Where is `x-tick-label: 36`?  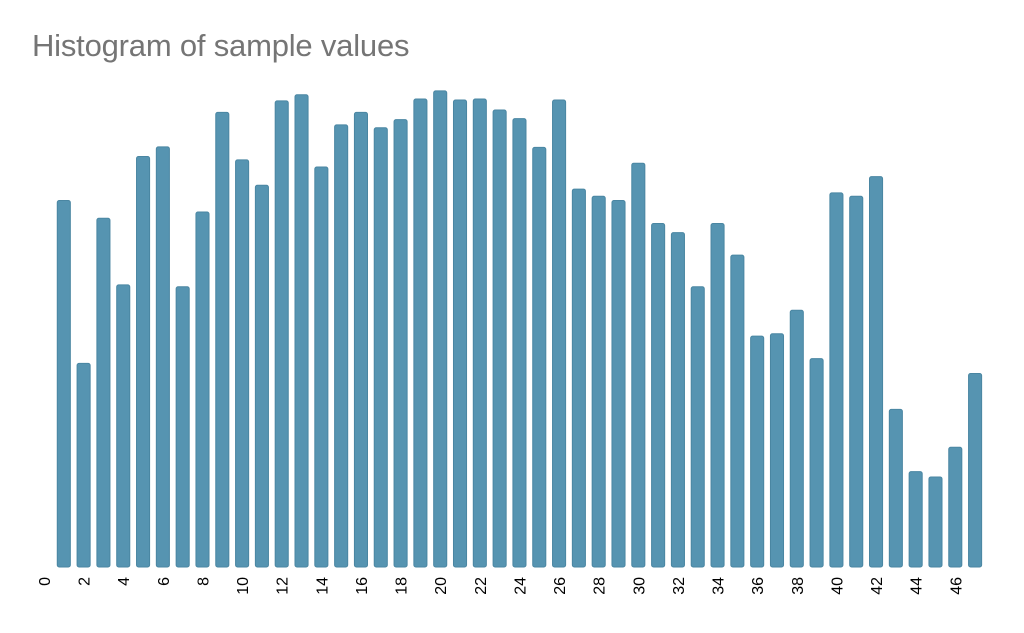 x-tick-label: 36 is located at coordinates (758, 586).